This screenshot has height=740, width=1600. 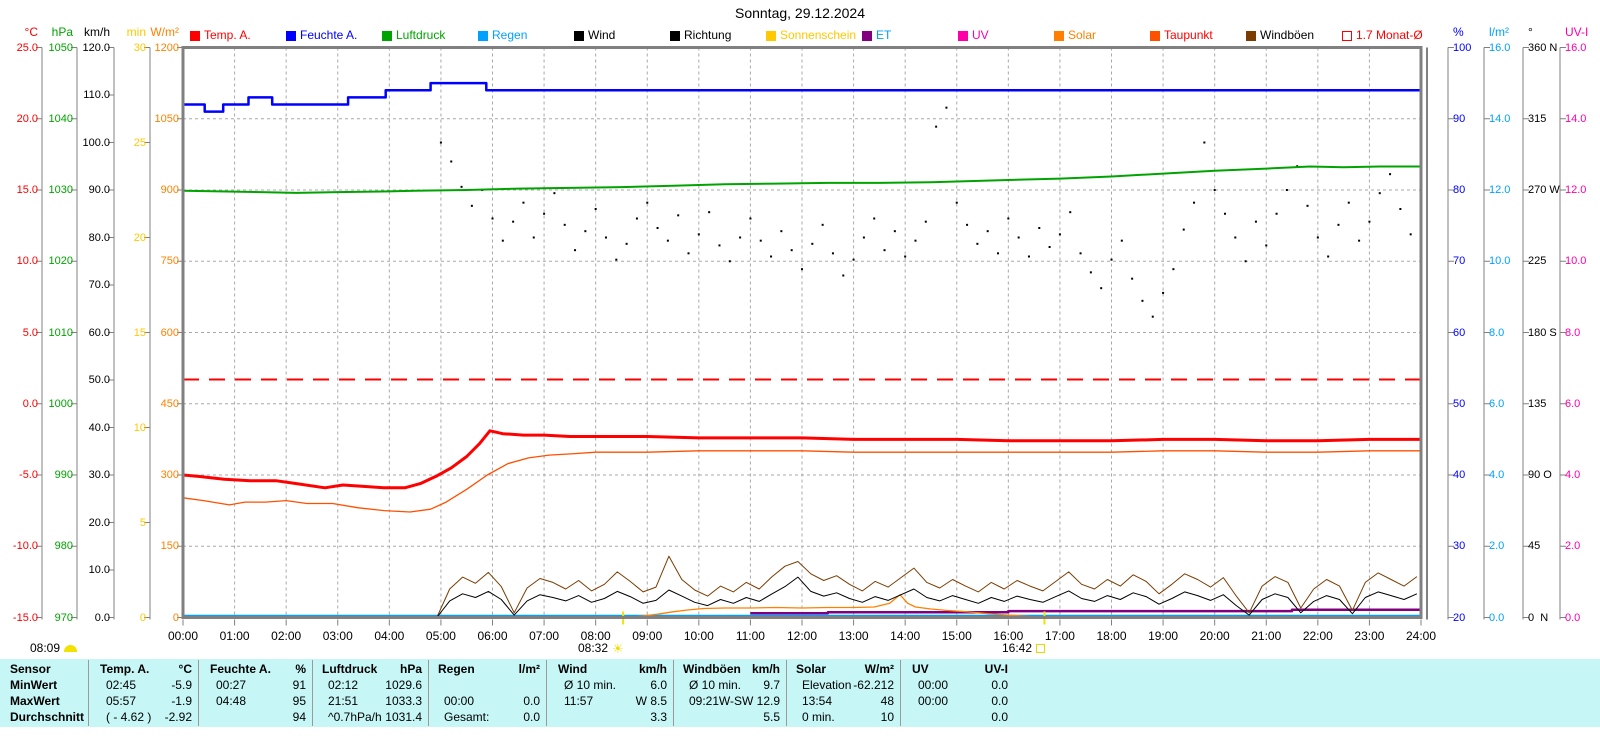 I want to click on x-axis-label: 04:00, so click(x=389, y=636).